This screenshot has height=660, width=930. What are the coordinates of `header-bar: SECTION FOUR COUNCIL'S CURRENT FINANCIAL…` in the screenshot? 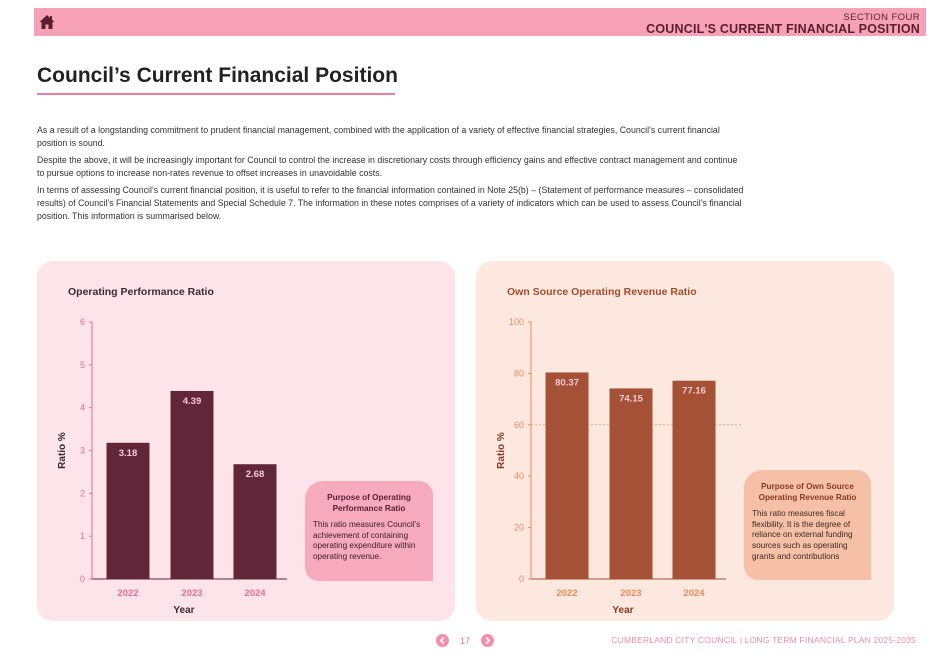 It's located at (480, 22).